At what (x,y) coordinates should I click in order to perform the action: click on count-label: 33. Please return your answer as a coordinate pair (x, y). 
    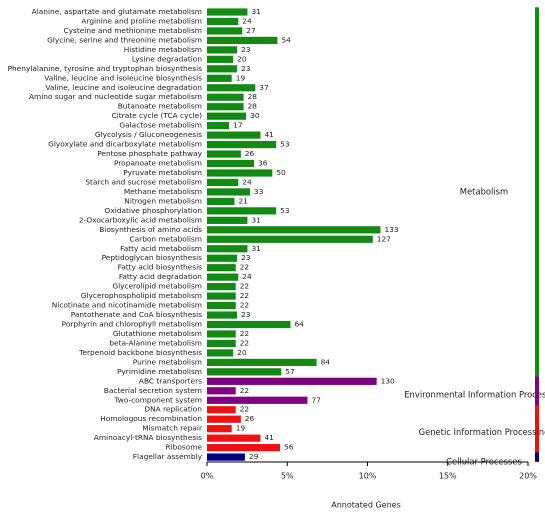
    Looking at the image, I should click on (259, 191).